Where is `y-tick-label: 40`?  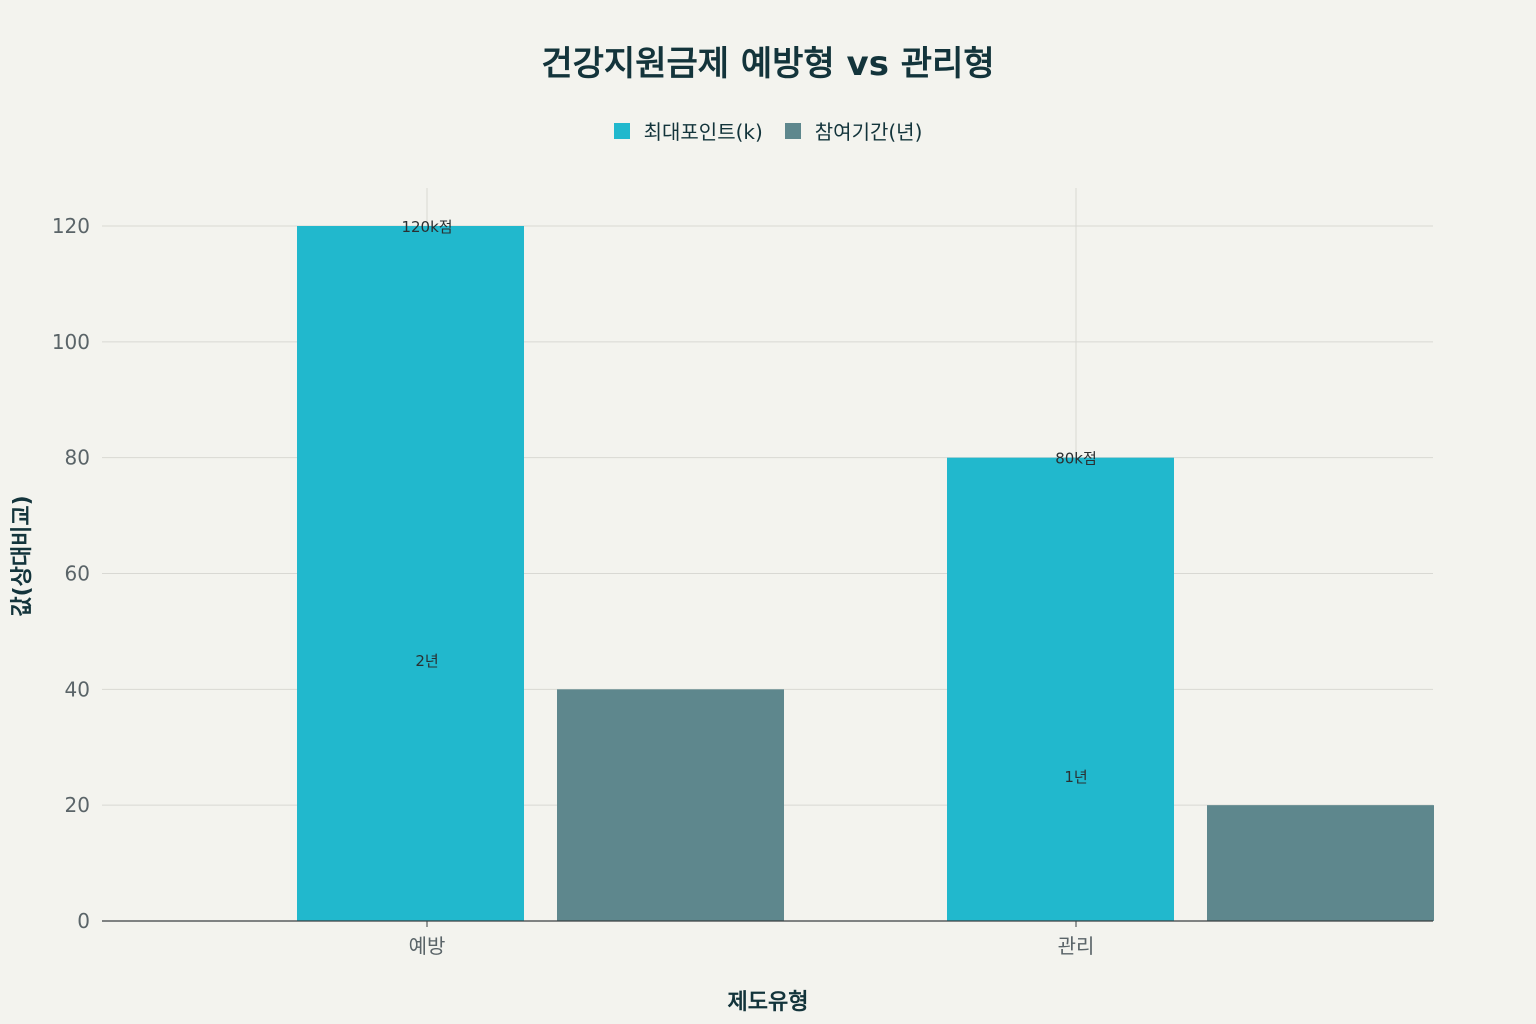 y-tick-label: 40 is located at coordinates (77, 689).